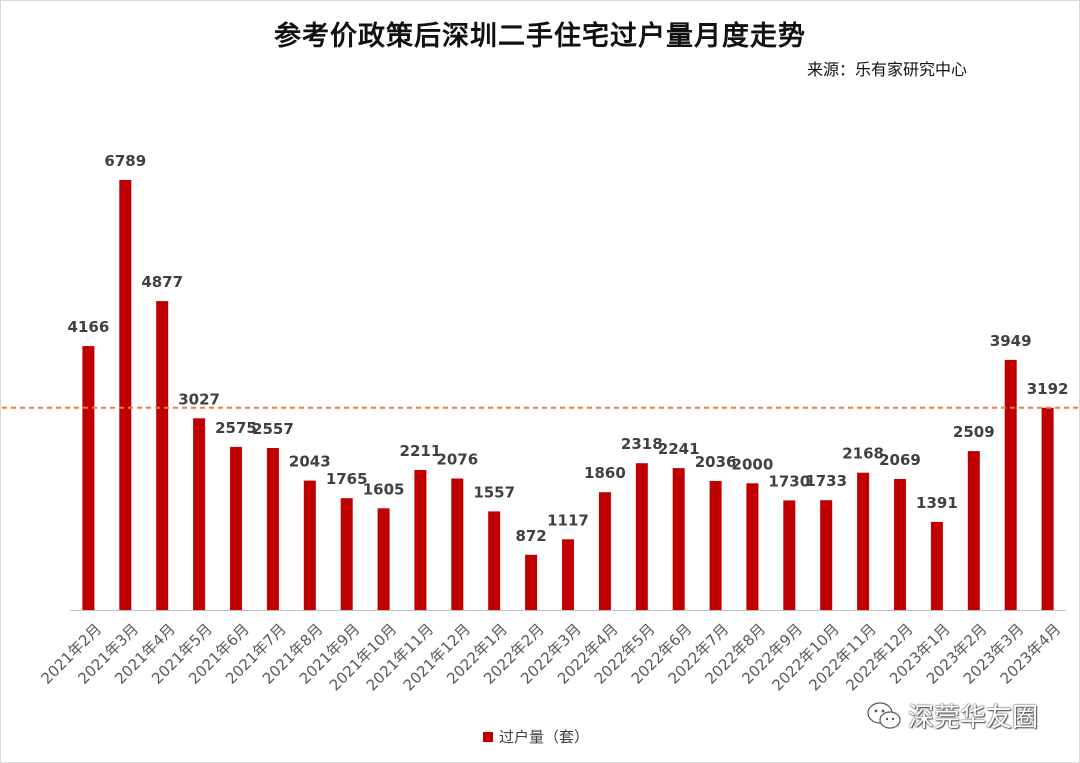 This screenshot has width=1080, height=763. Describe the element at coordinates (1011, 341) in the screenshot. I see `bar-value-label: 3949` at that location.